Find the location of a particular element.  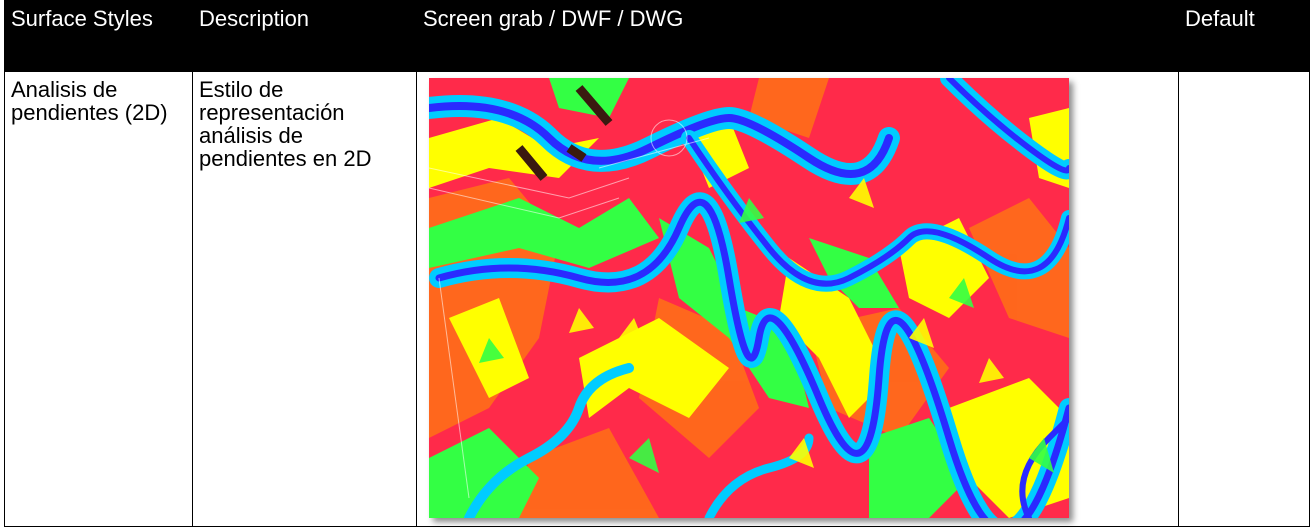

header-surface-styles: Surface Styles is located at coordinates (98, 36).